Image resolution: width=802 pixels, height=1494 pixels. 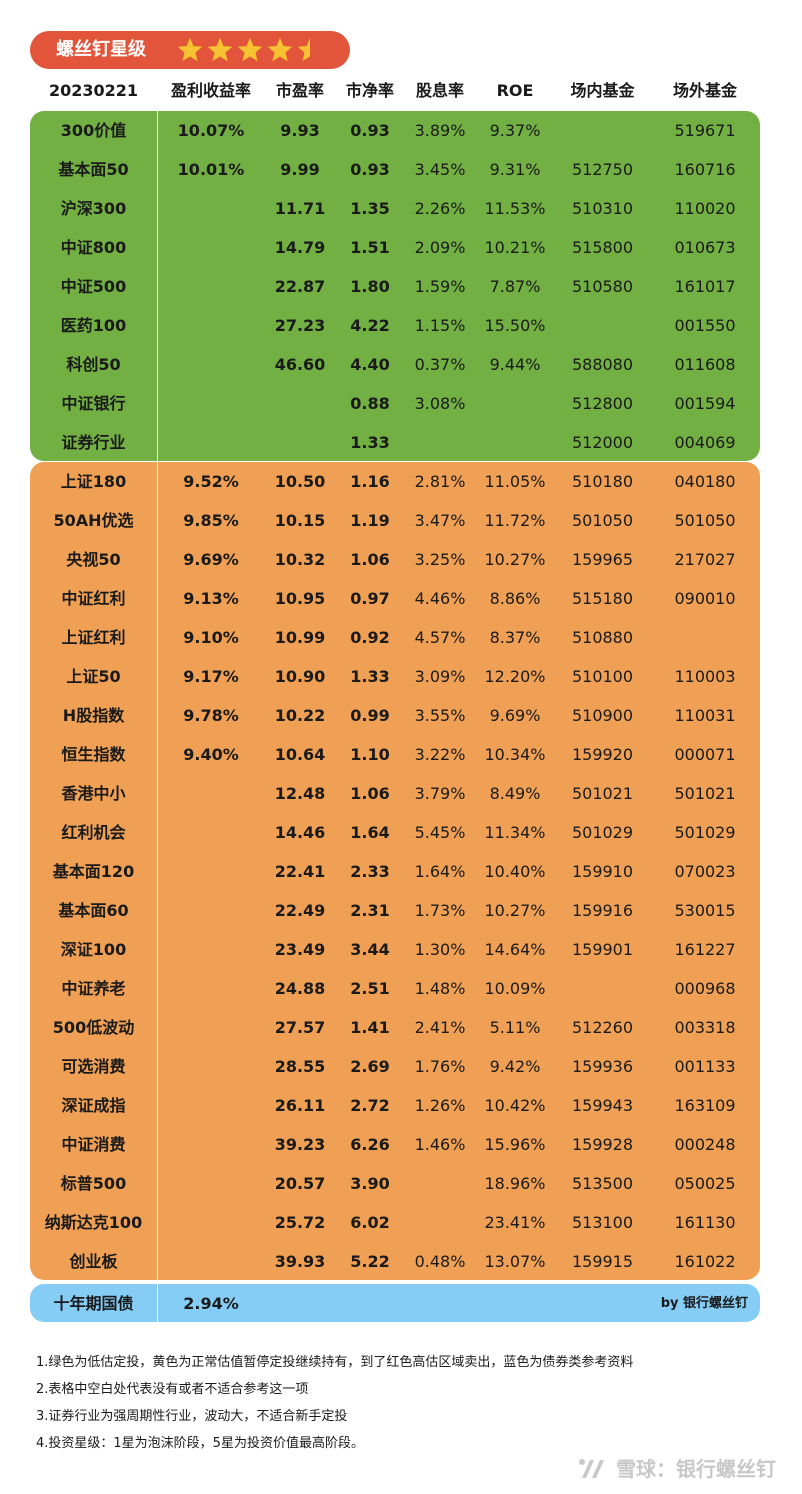 What do you see at coordinates (705, 130) in the screenshot?
I see `otc-fund-code: 519671` at bounding box center [705, 130].